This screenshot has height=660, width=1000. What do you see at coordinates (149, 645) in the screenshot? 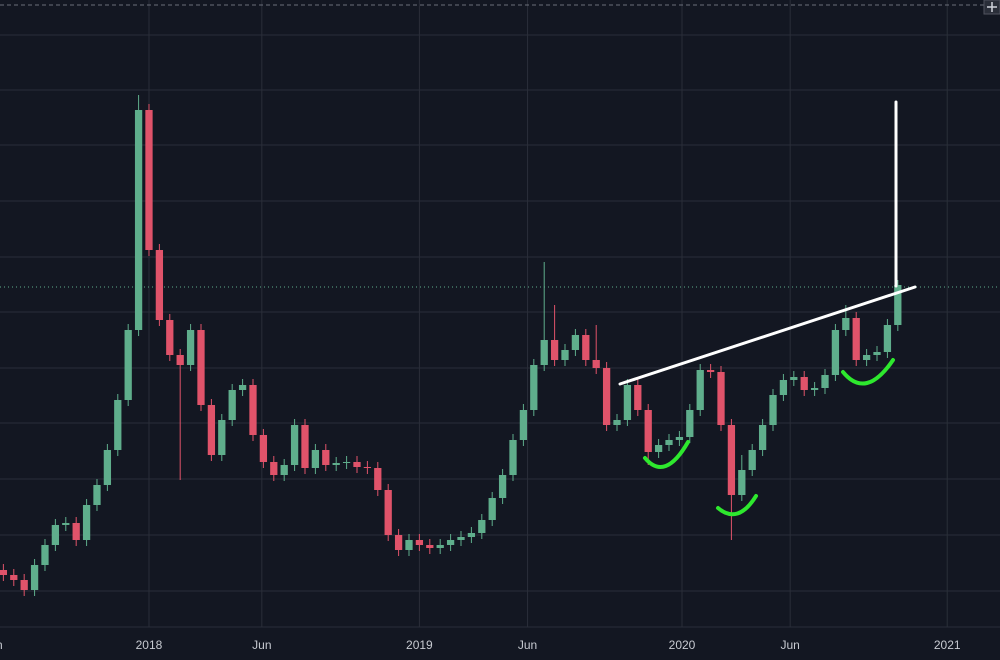
I see `x-tick-label: 2018` at bounding box center [149, 645].